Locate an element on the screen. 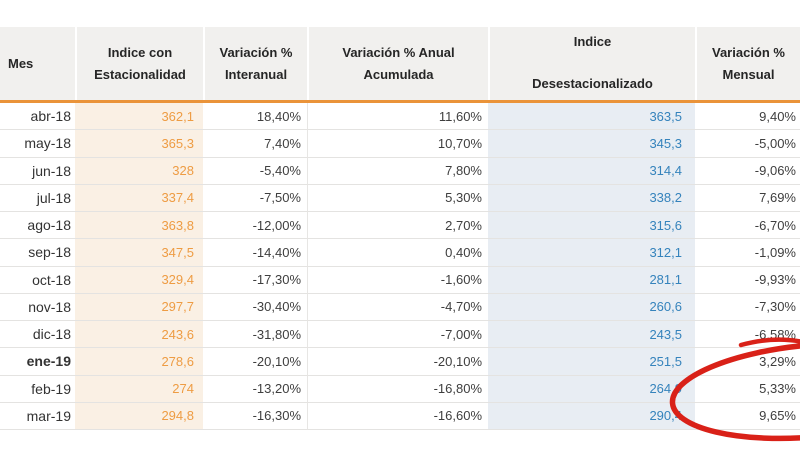 The image size is (800, 453). header-label-line1: Variación % Anual is located at coordinates (398, 52).